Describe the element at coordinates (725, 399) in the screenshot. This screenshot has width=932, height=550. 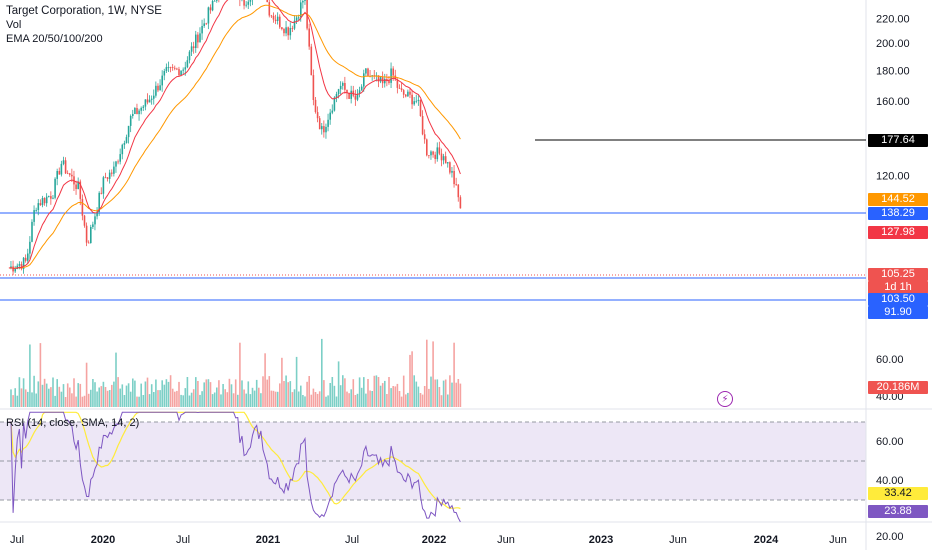
I see `lightning-icon: ⚡` at that location.